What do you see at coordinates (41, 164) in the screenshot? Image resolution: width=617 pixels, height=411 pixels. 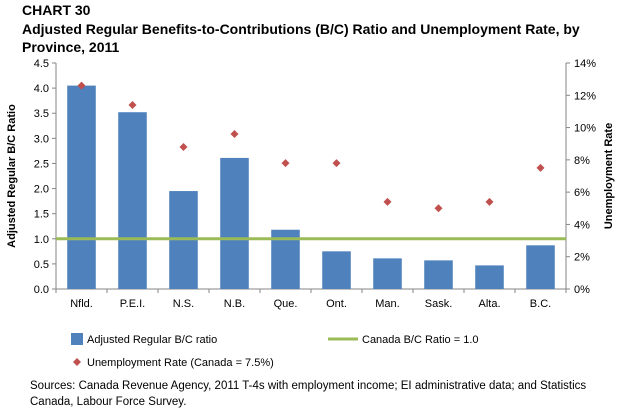 I see `y-tick-label-left: 2.5` at bounding box center [41, 164].